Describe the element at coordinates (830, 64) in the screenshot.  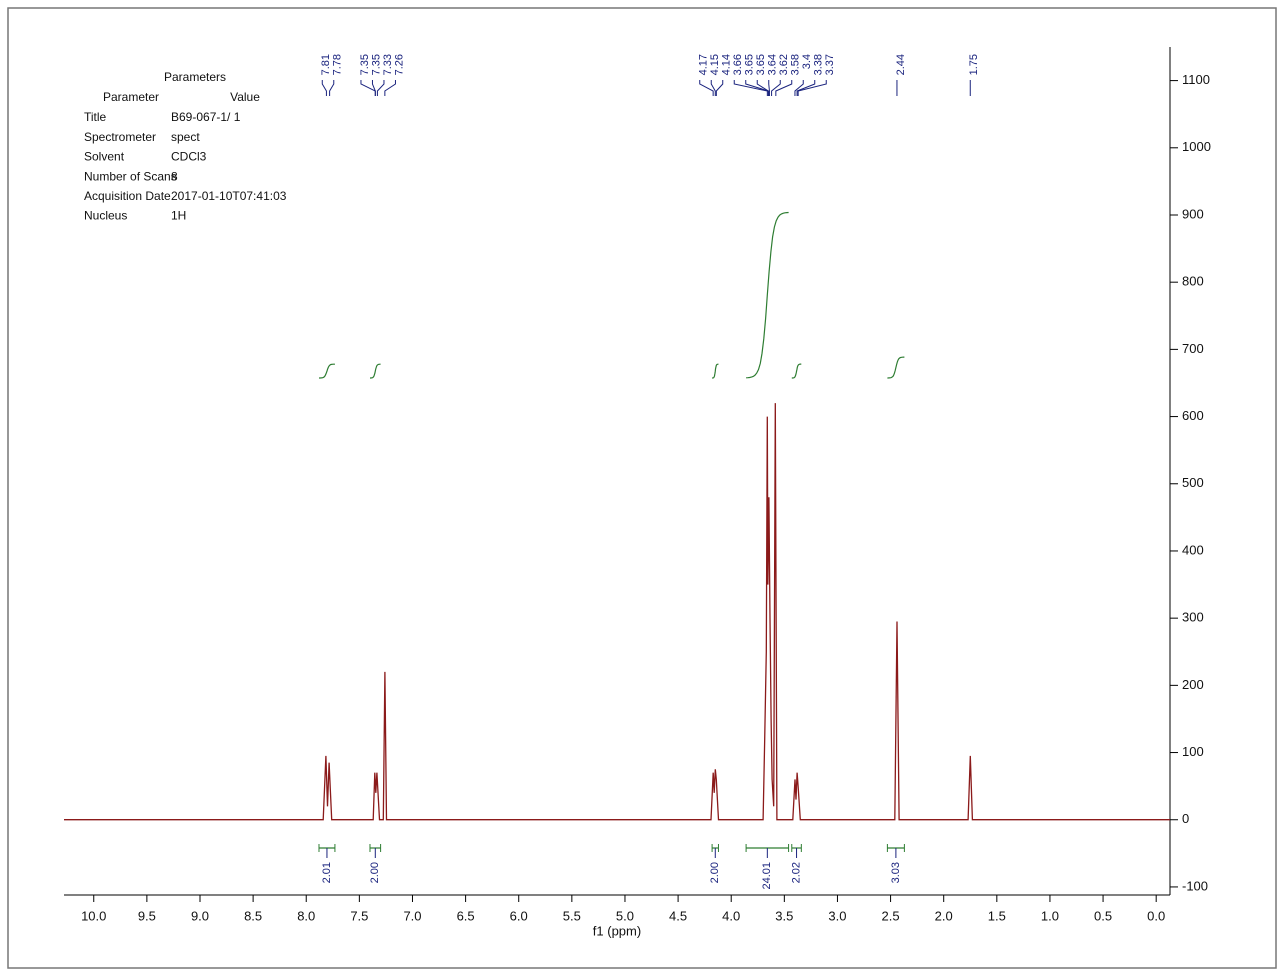
I see `peak-label: 3.37` at that location.